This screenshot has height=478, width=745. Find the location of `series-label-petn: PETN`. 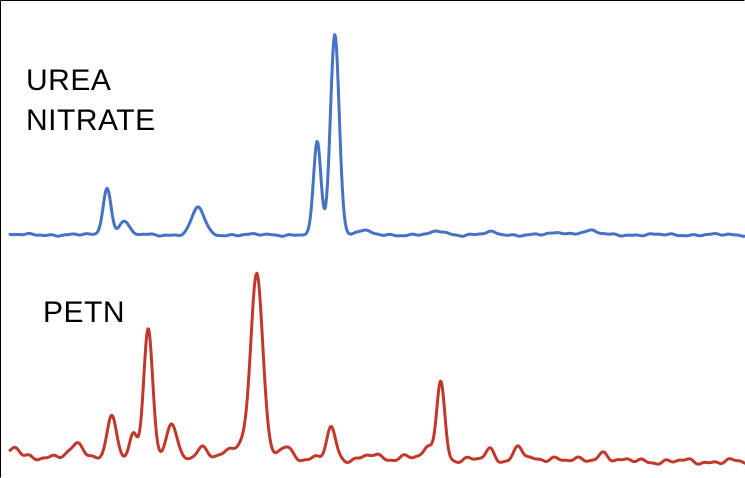

series-label-petn: PETN is located at coordinates (84, 312).